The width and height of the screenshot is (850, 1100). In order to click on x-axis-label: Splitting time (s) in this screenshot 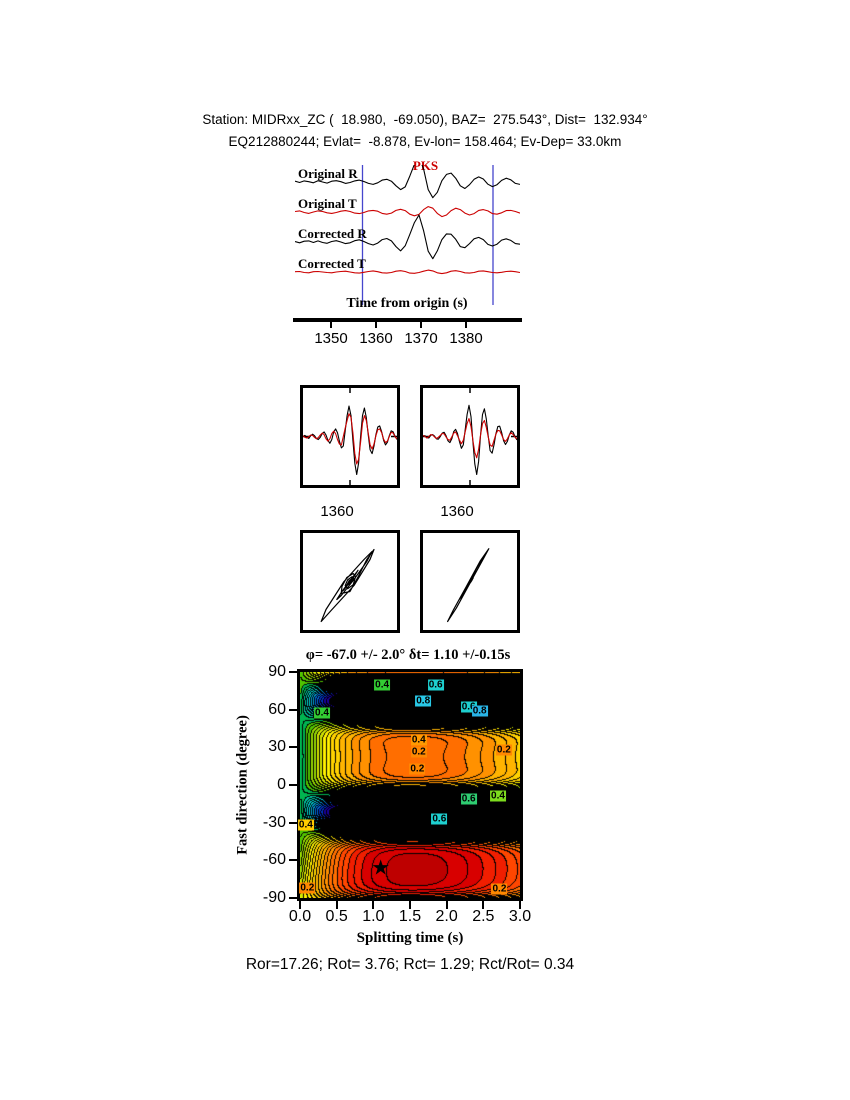, I will do `click(410, 938)`.